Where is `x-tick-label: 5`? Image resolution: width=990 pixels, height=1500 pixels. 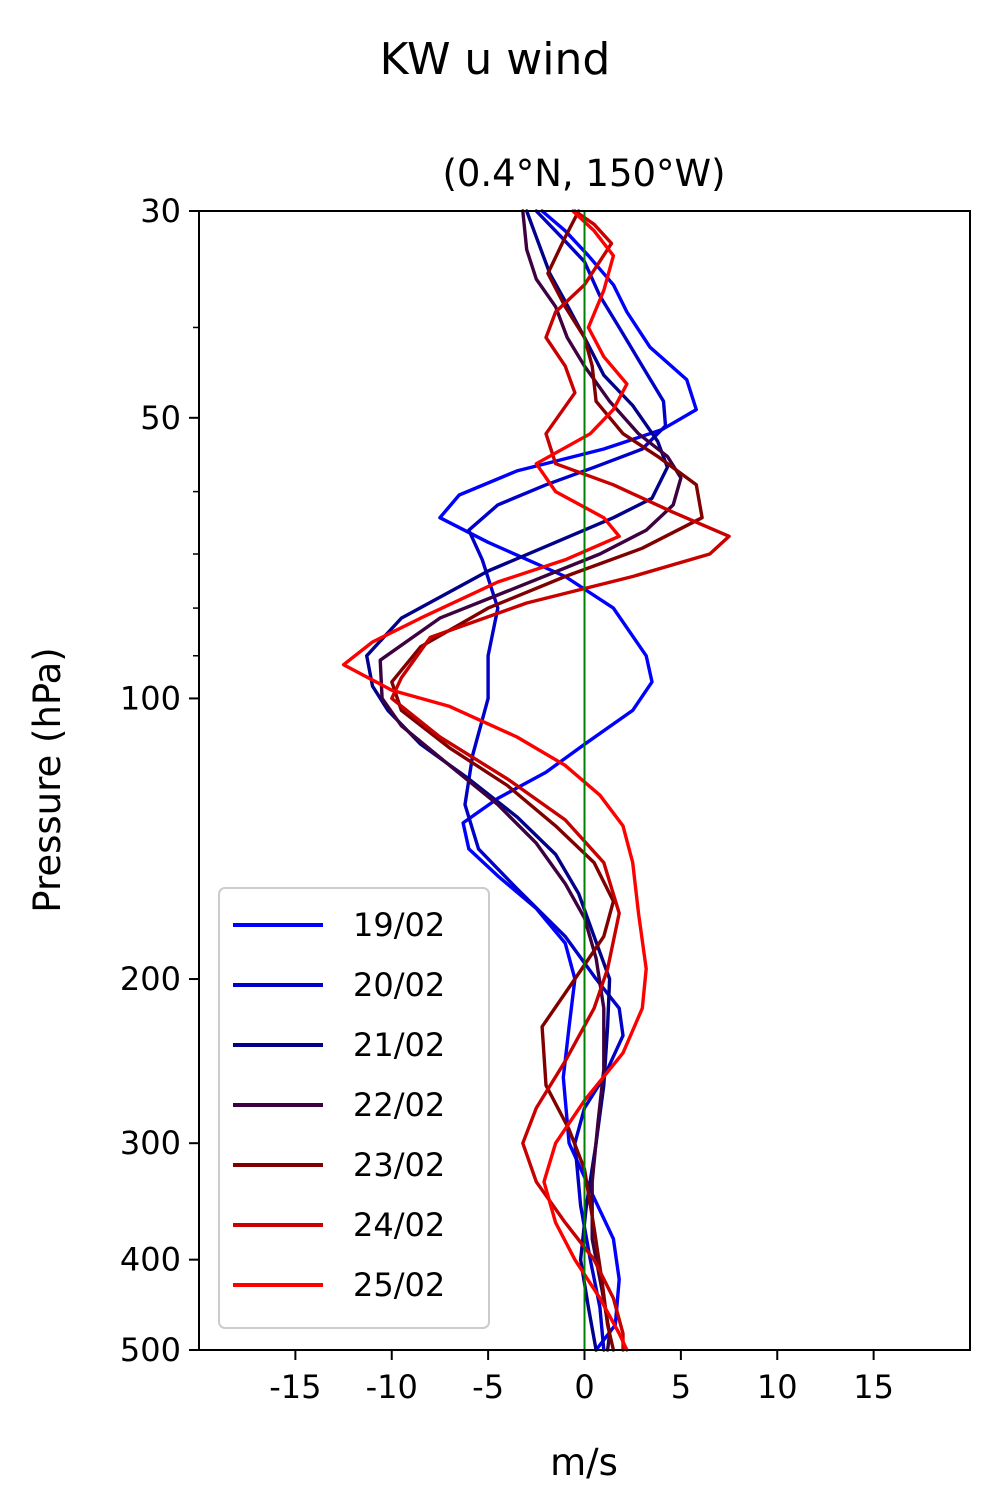 x-tick-label: 5 is located at coordinates (681, 1387).